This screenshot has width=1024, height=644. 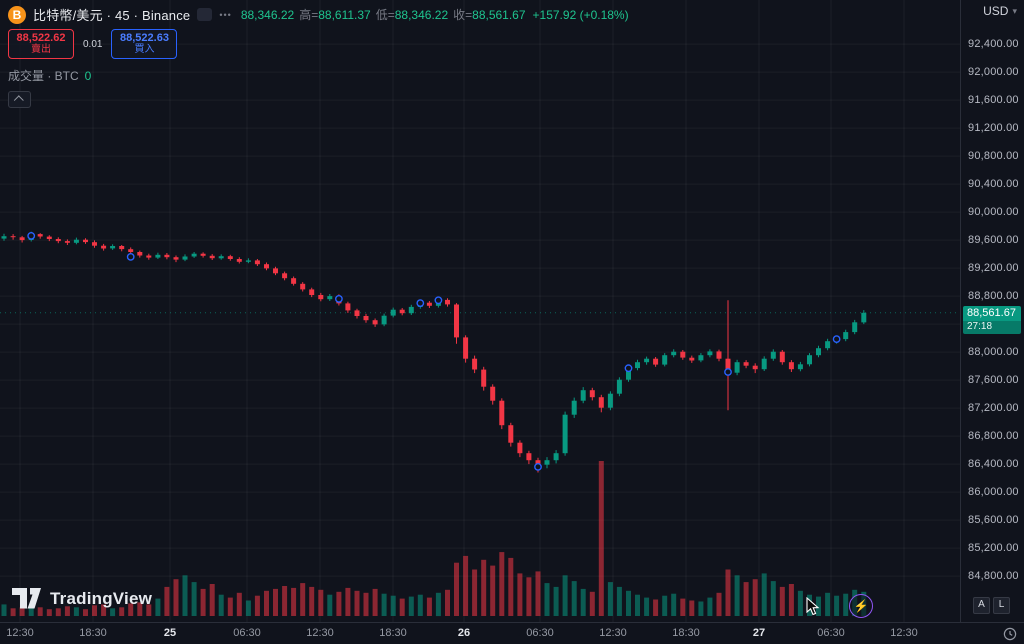 I want to click on trade-panel: 88,522.62 賣出 0.01 88,522.63 買入, so click(x=318, y=44).